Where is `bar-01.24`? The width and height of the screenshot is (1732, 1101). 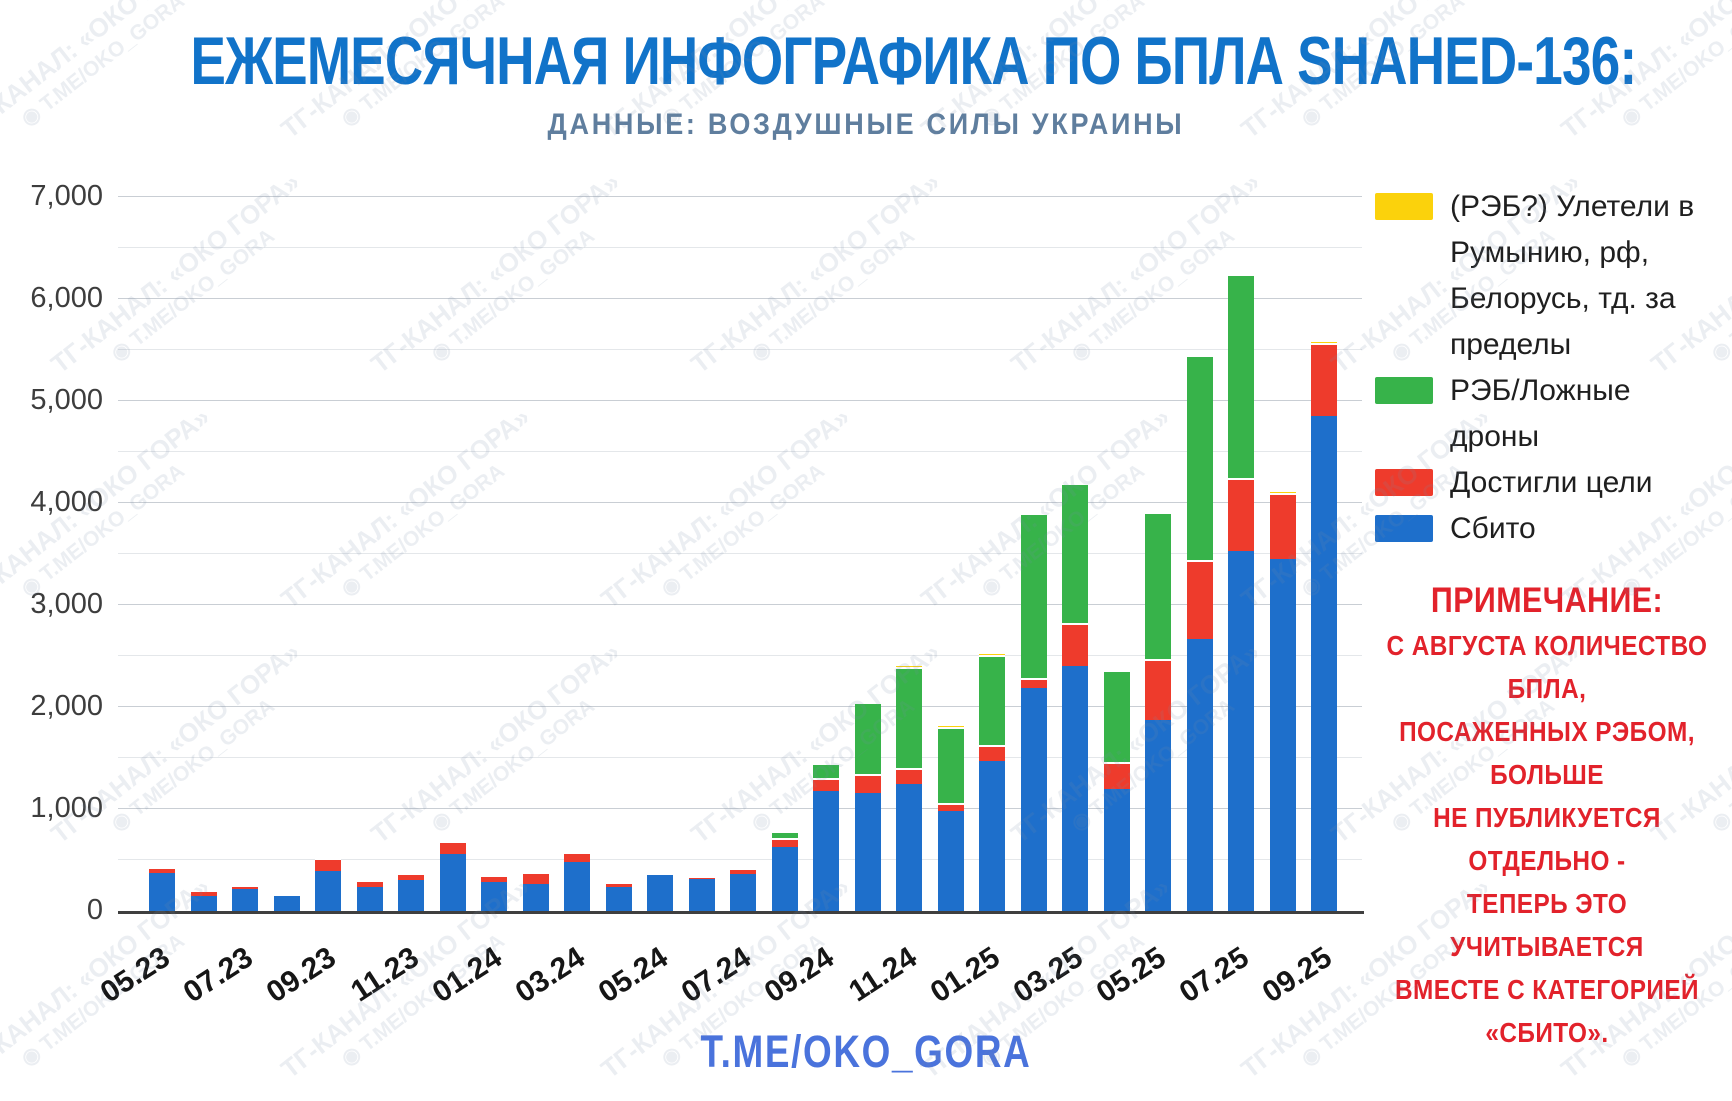 bar-01.24 is located at coordinates (494, 892).